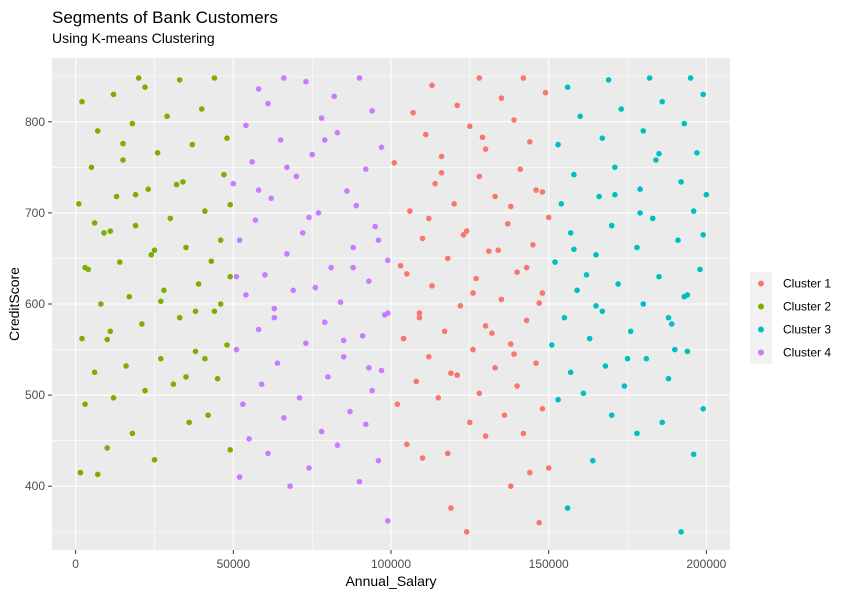 The height and width of the screenshot is (597, 846). Describe the element at coordinates (35, 304) in the screenshot. I see `y-tick-label: 600` at that location.